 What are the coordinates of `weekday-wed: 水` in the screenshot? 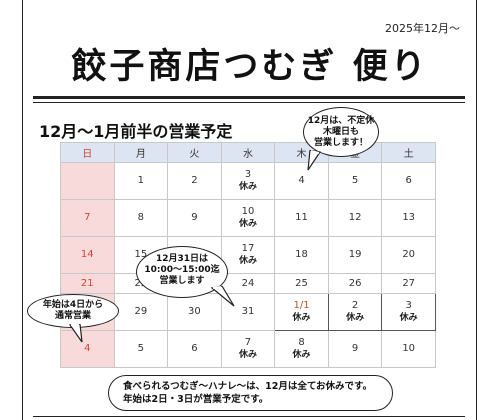 It's located at (248, 152).